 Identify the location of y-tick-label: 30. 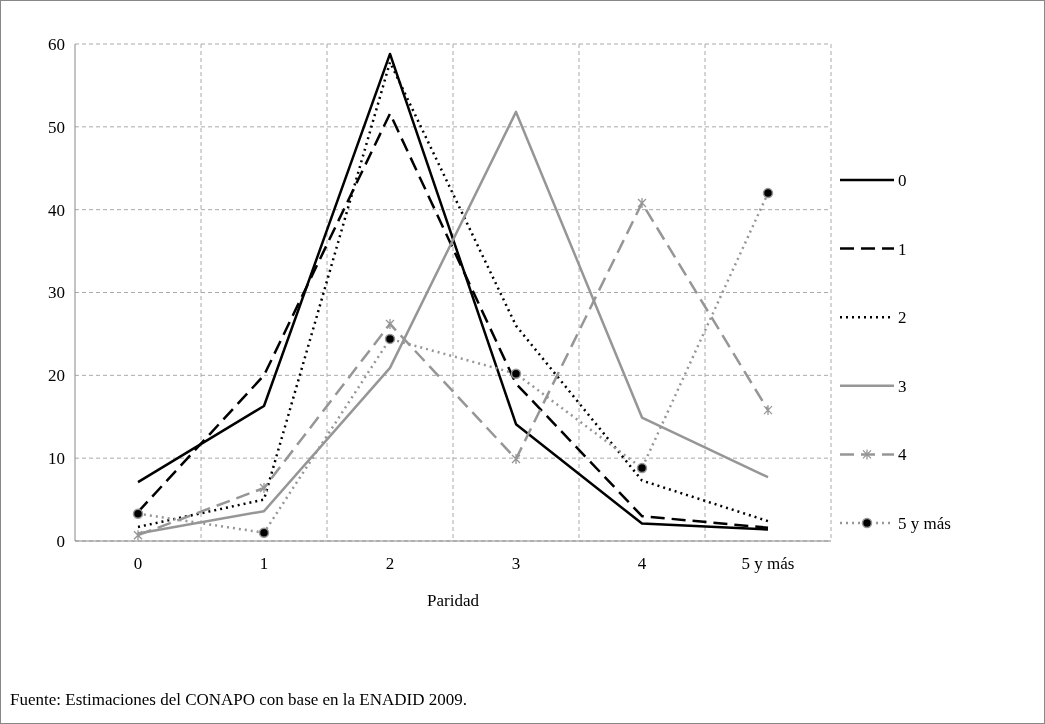
(56, 293).